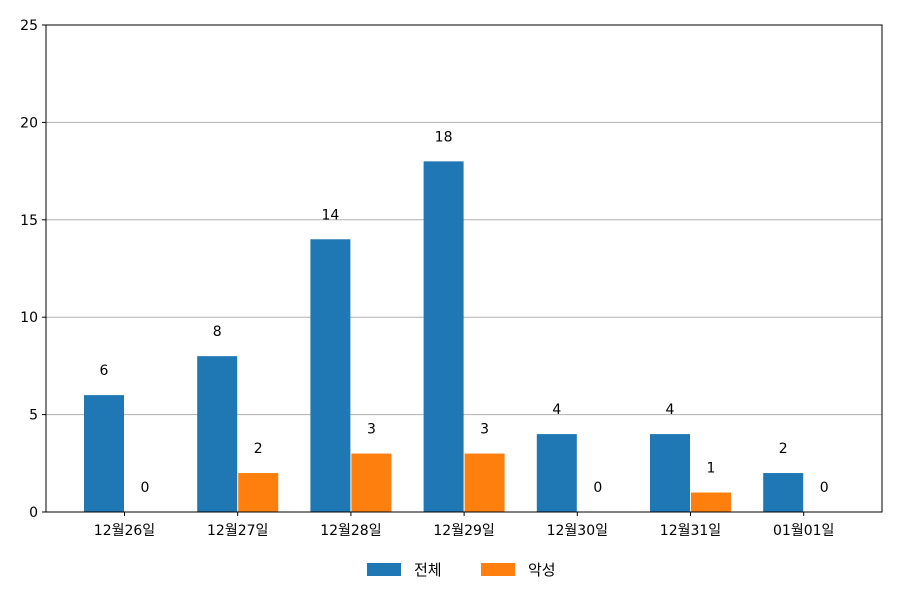 This screenshot has height=600, width=900. What do you see at coordinates (29, 318) in the screenshot?
I see `y-tick-label: 10` at bounding box center [29, 318].